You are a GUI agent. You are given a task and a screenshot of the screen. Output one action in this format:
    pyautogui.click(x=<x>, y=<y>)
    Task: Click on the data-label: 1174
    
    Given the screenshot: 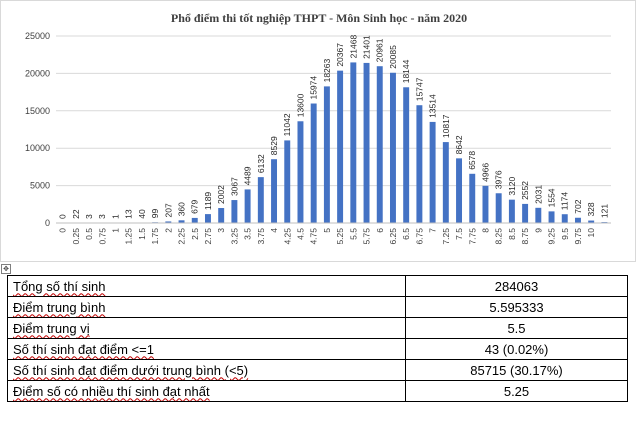 What is the action you would take?
    pyautogui.click(x=565, y=201)
    